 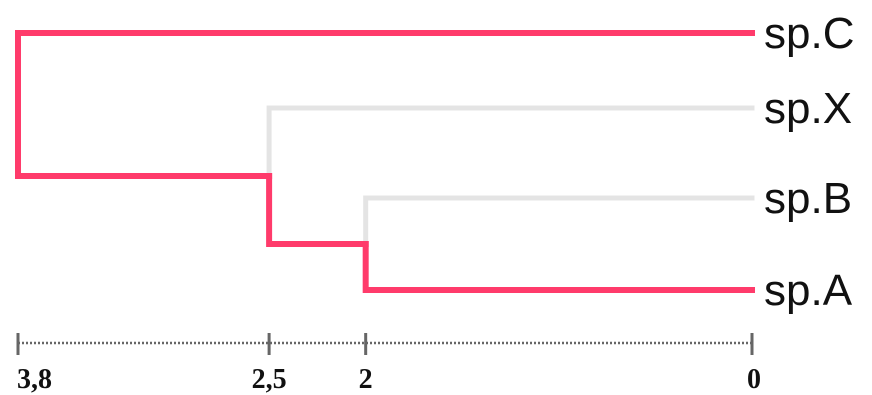 I want to click on branch-n_AB-to-B, so click(x=559, y=221).